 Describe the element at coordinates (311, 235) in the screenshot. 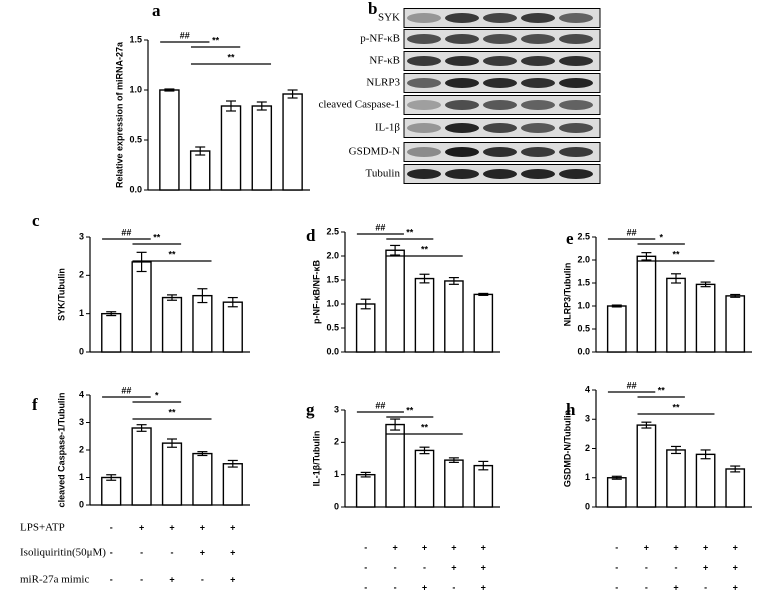

I see `panel-letter: d` at that location.